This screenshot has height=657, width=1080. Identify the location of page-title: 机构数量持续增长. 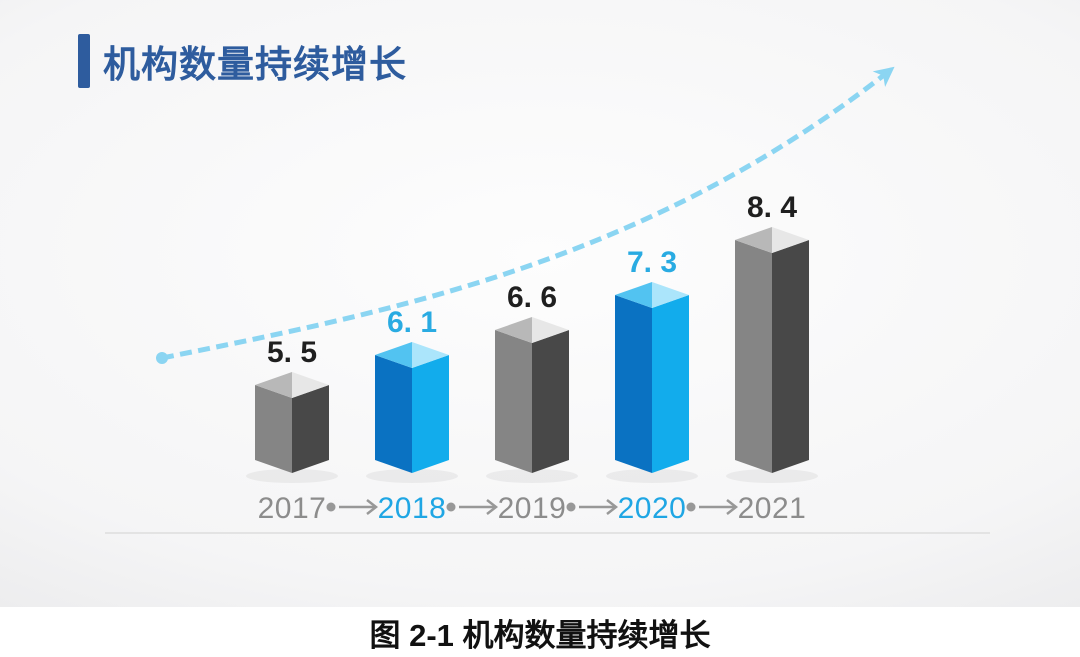
(255, 64).